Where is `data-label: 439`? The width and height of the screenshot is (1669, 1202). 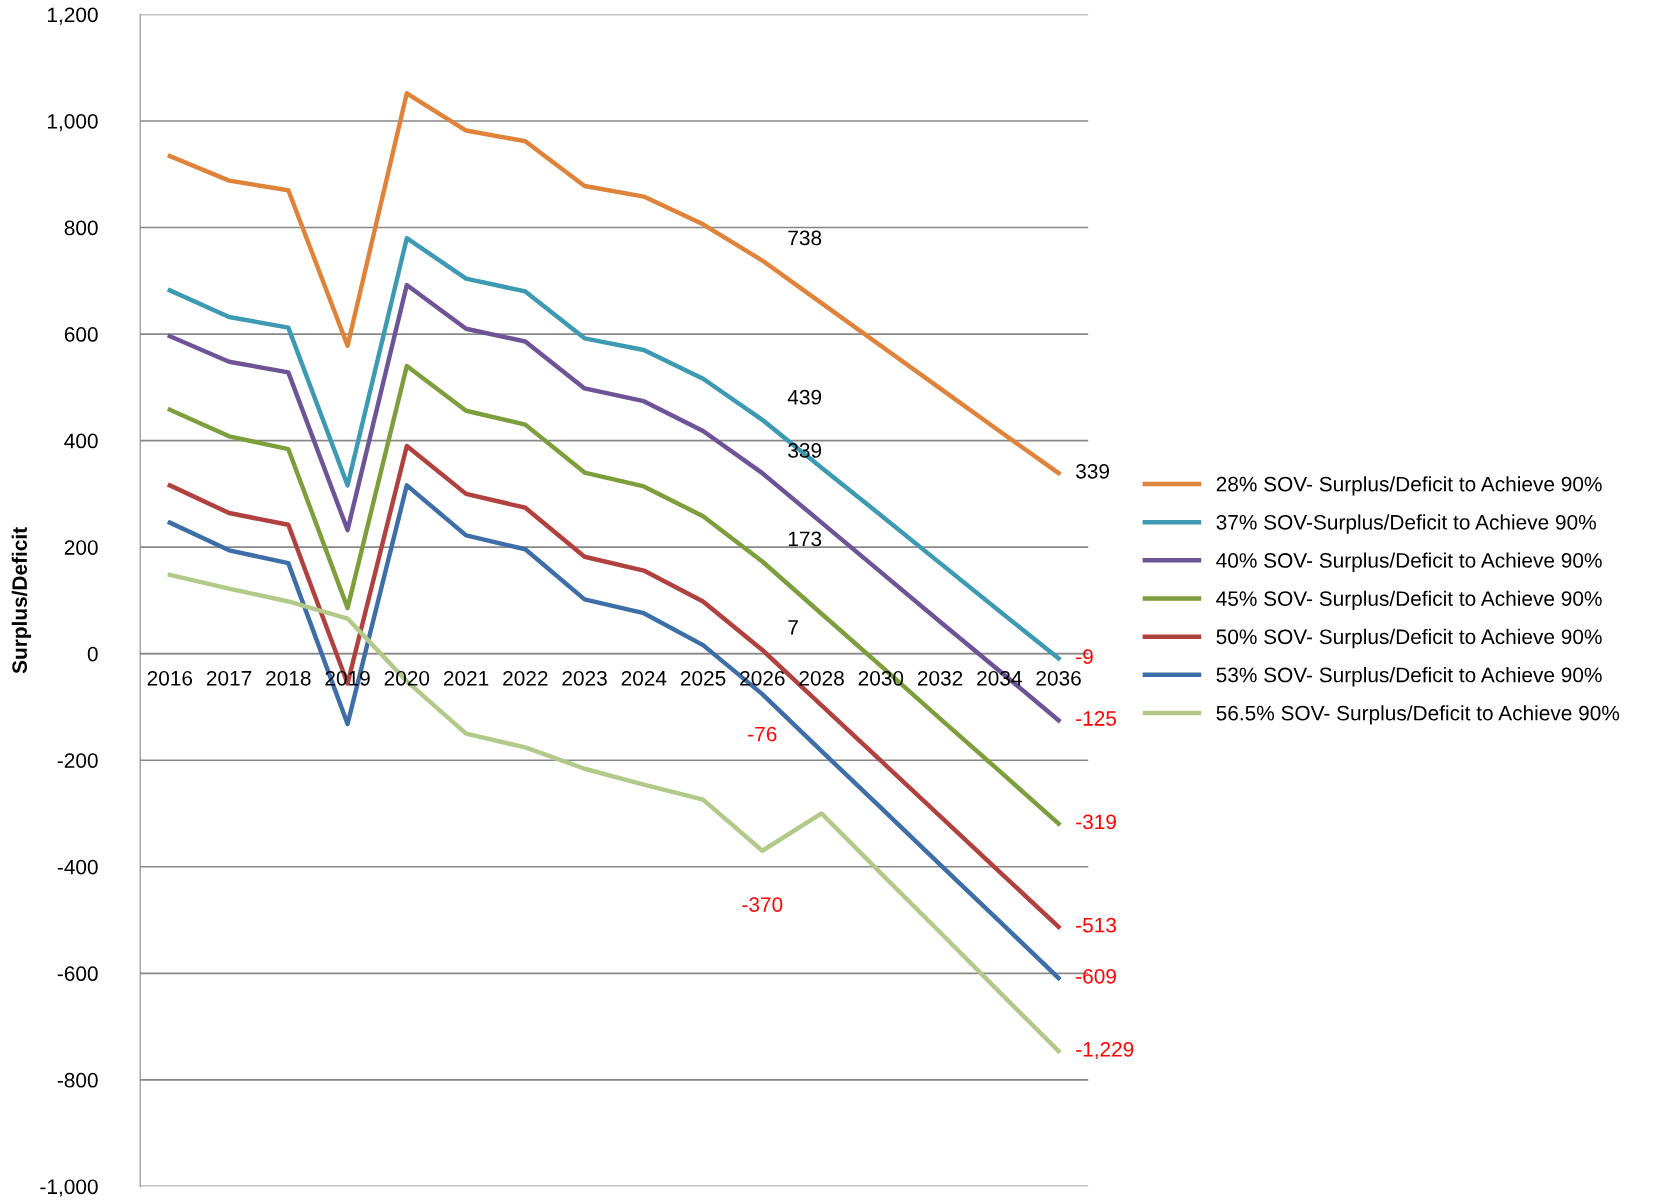 data-label: 439 is located at coordinates (804, 397).